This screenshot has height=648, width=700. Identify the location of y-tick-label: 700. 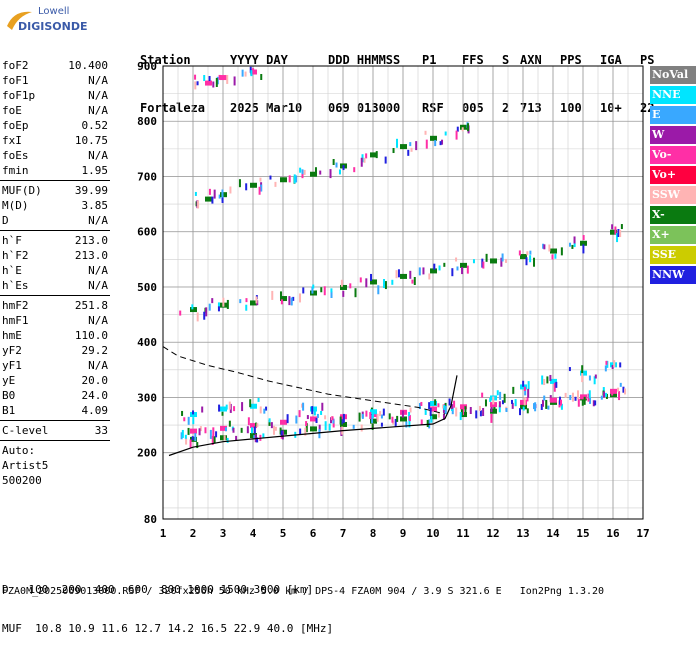
(147, 176).